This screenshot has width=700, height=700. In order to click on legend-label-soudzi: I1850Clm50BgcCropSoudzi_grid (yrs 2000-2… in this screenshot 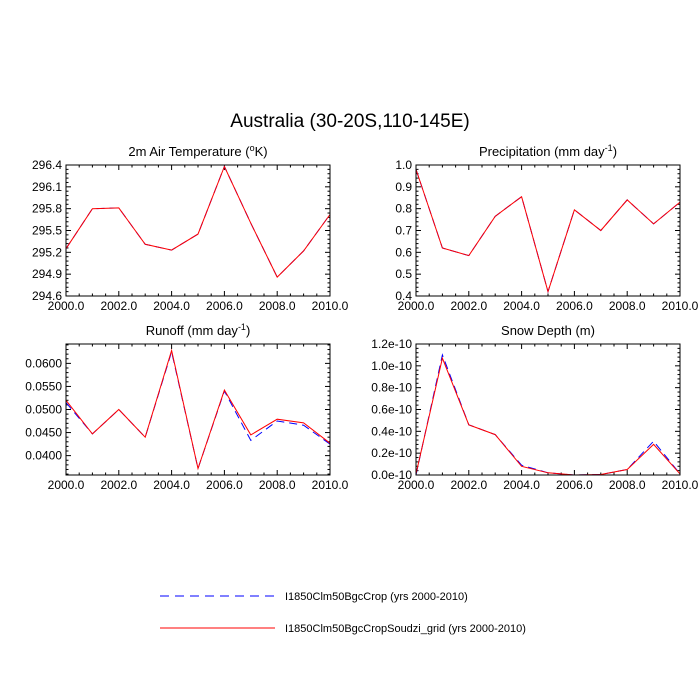, I will do `click(405, 629)`.